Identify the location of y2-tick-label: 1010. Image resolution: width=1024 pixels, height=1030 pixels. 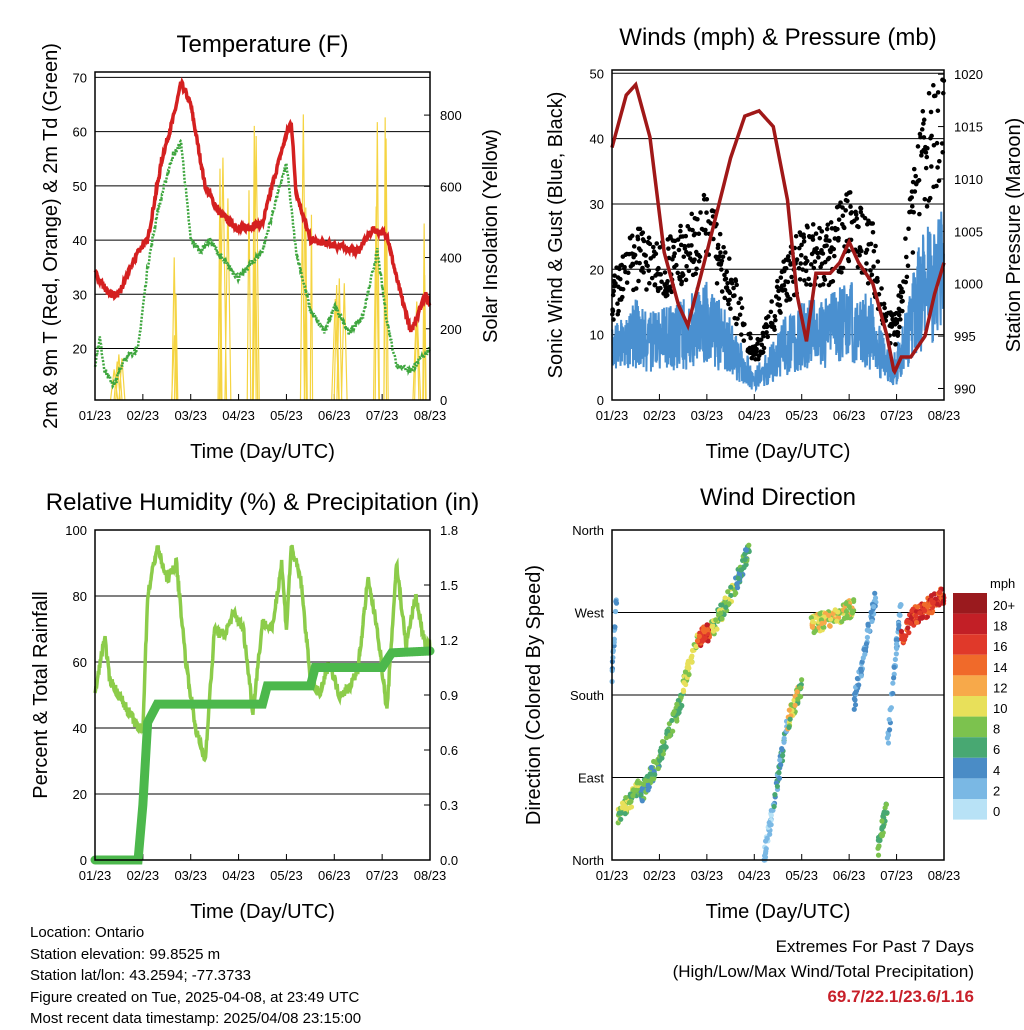
(968, 179).